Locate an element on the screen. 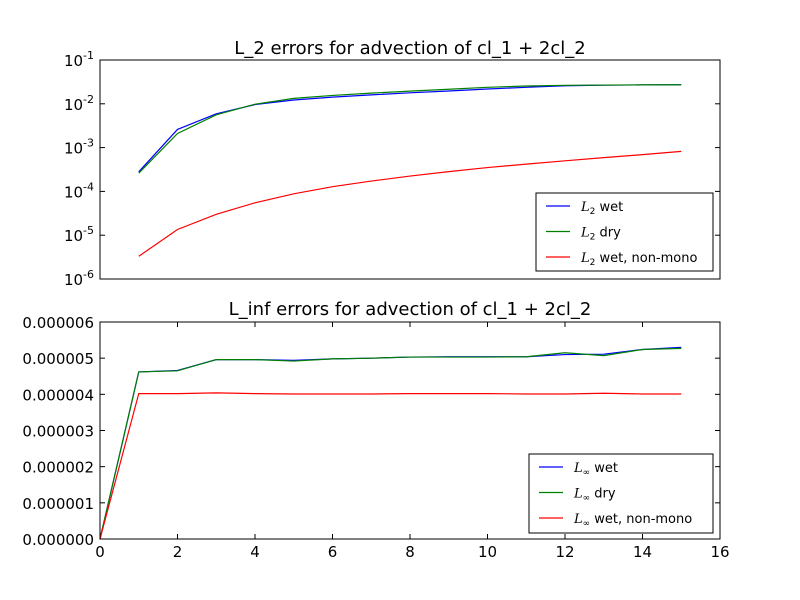  l2-legend: L2 wet L2 dry L2 wet, non-mono is located at coordinates (624, 232).